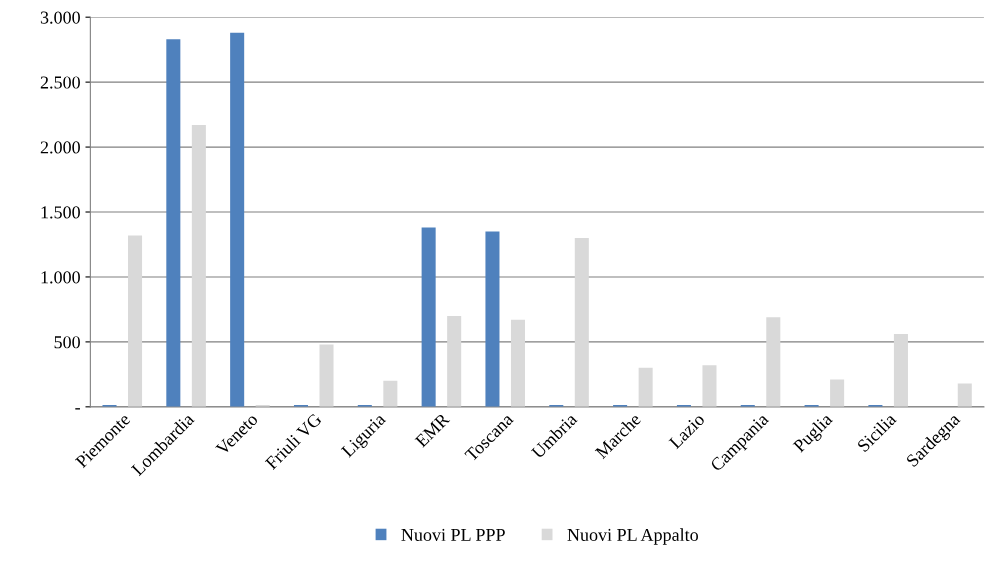 The width and height of the screenshot is (1004, 573). I want to click on y-tick-label: 1.000, so click(60, 277).